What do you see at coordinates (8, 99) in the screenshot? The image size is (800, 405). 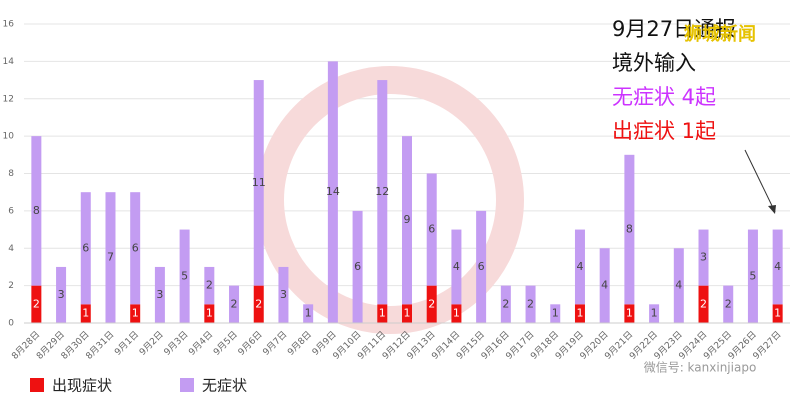 I see `y-tick-label: 12` at bounding box center [8, 99].